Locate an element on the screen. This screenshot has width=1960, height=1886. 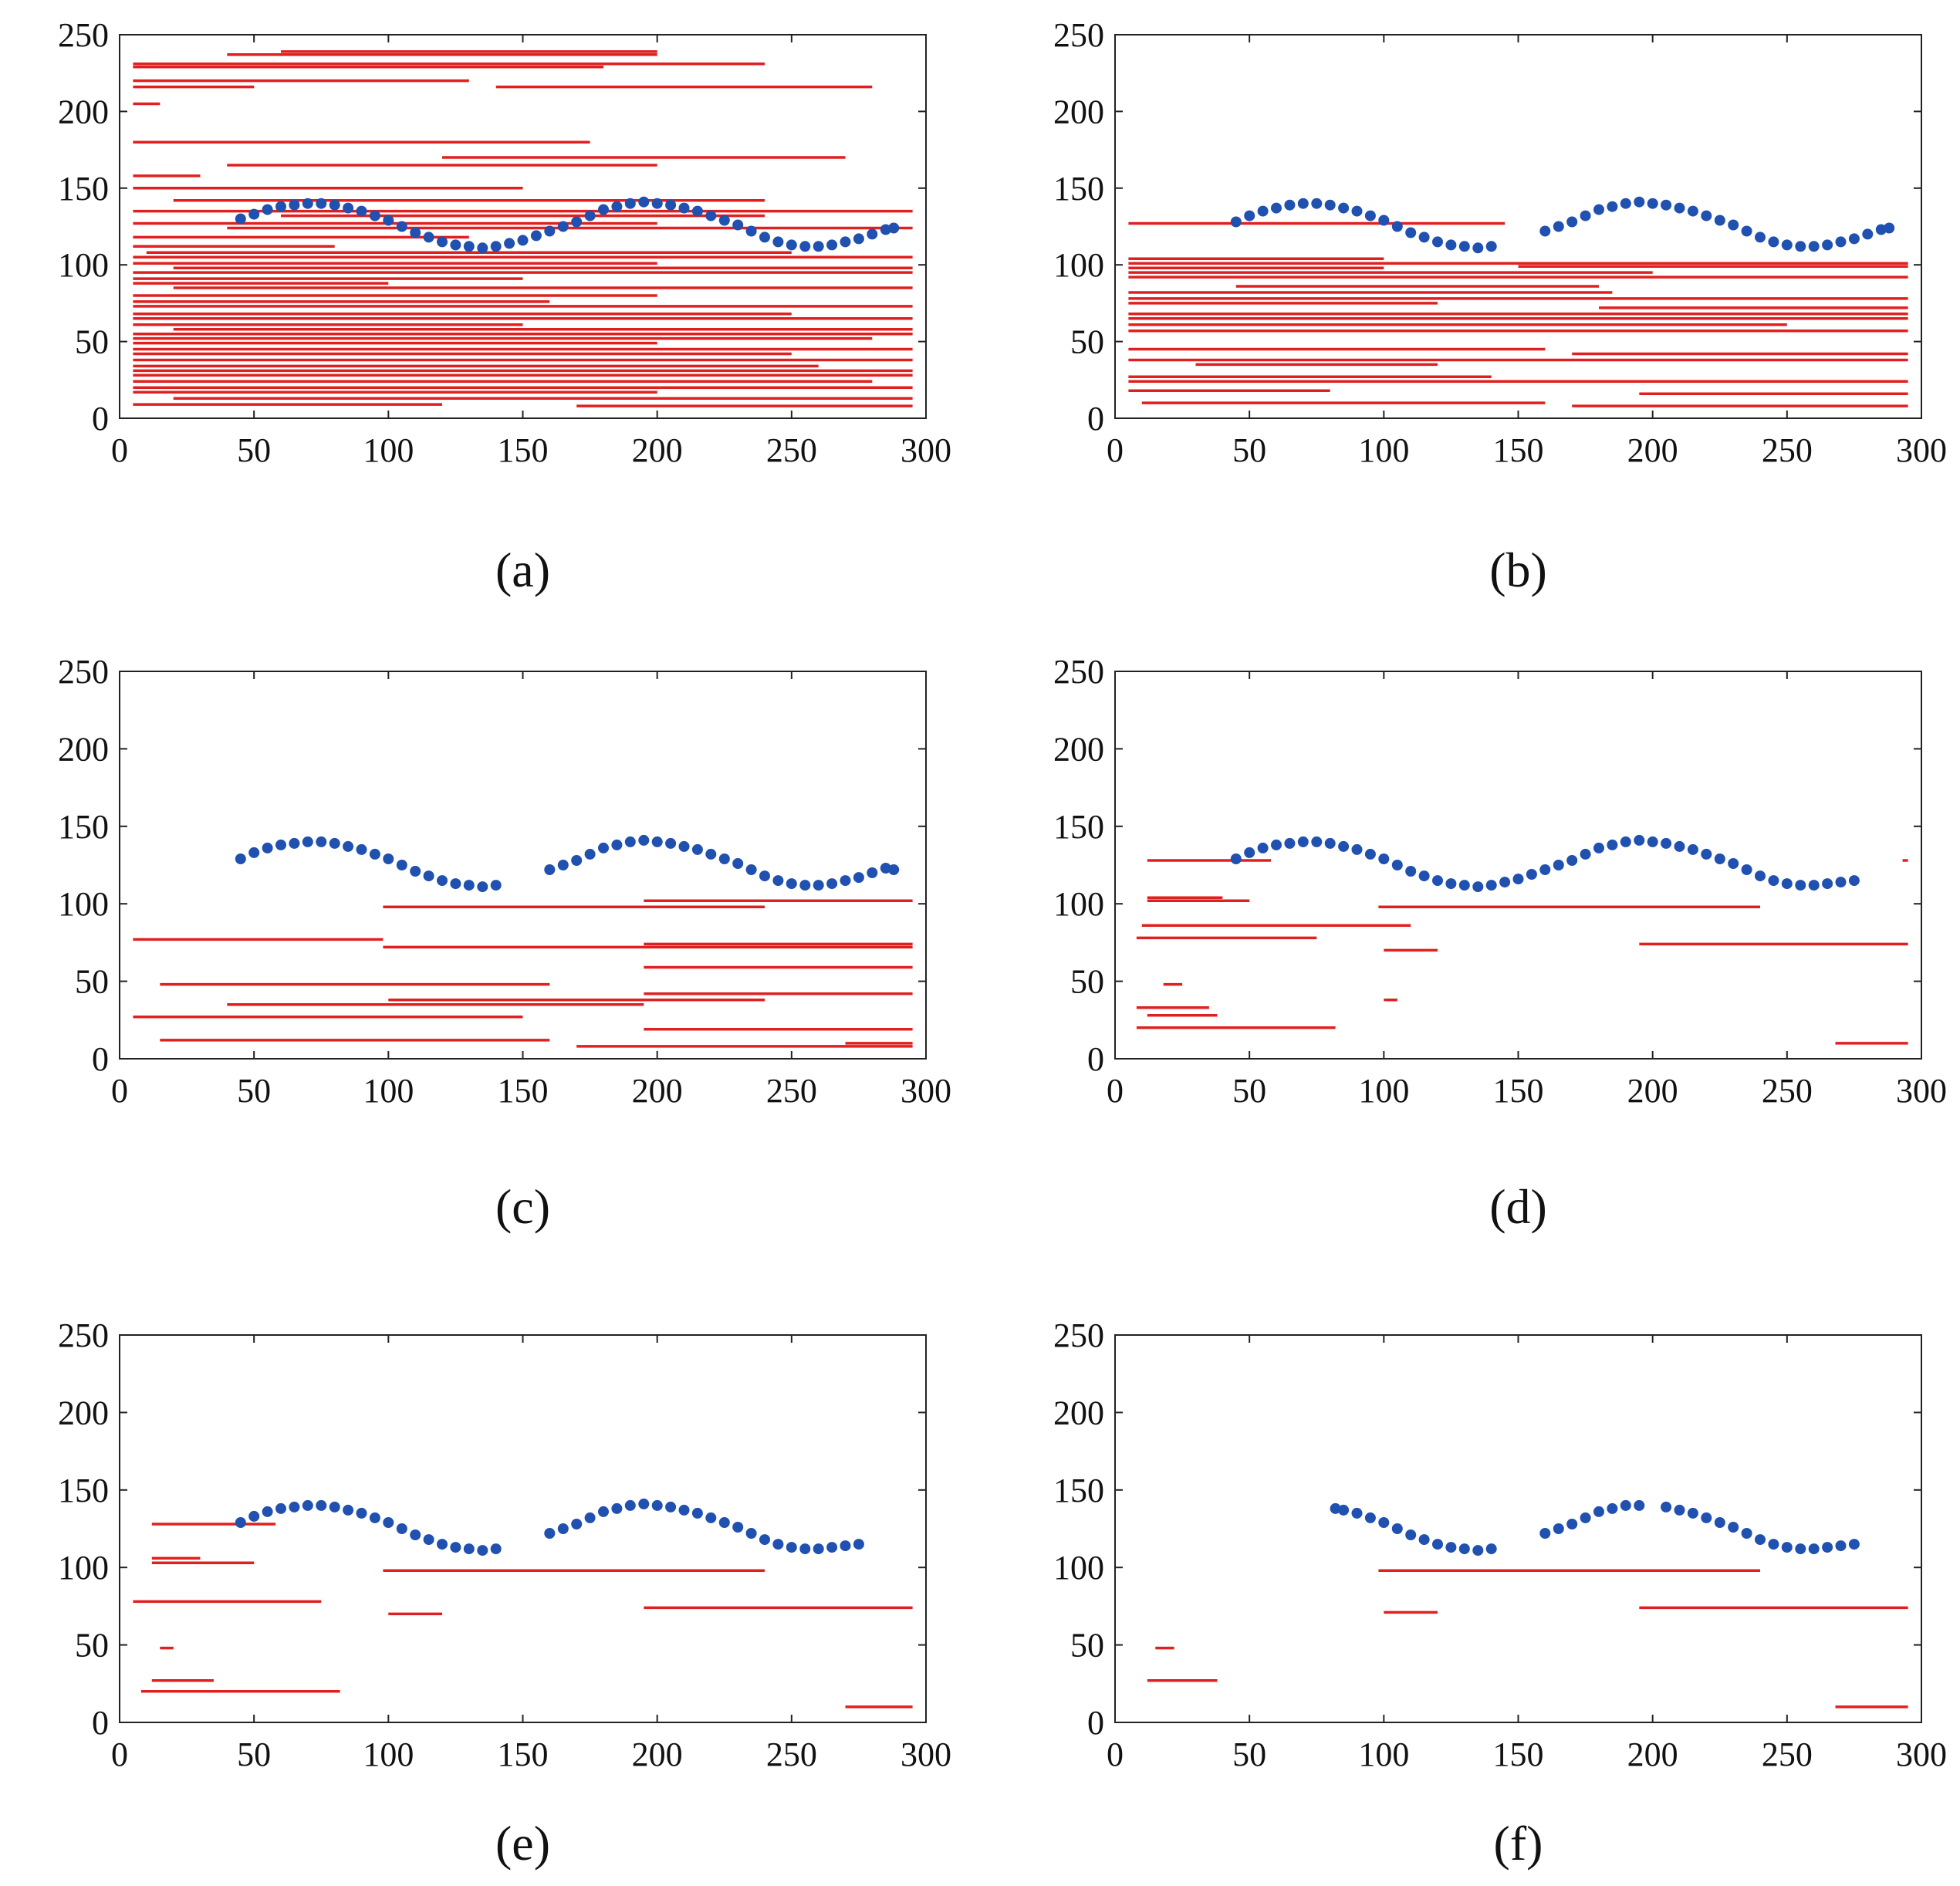
y-tick-label: 200 is located at coordinates (1078, 1412).